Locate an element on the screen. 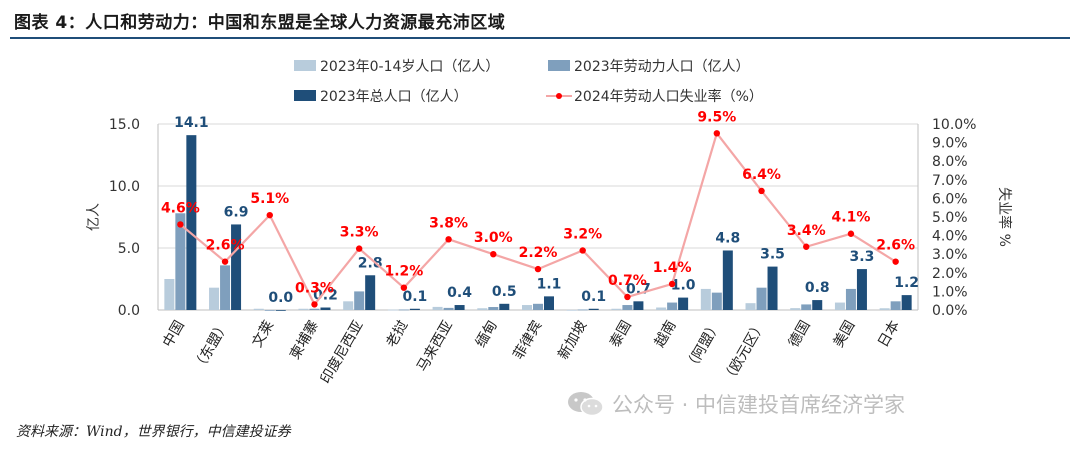  unemployment-data-label: 2.6% is located at coordinates (895, 246).